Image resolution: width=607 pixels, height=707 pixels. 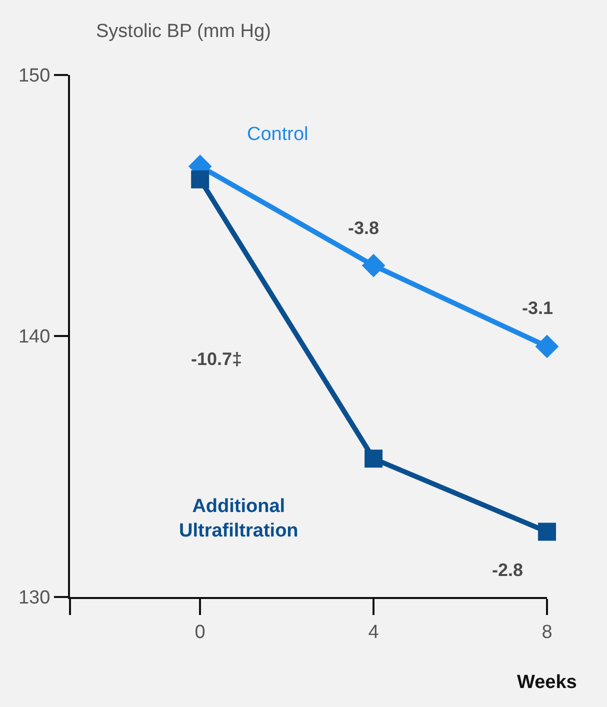 What do you see at coordinates (508, 570) in the screenshot?
I see `annotation: -2.8` at bounding box center [508, 570].